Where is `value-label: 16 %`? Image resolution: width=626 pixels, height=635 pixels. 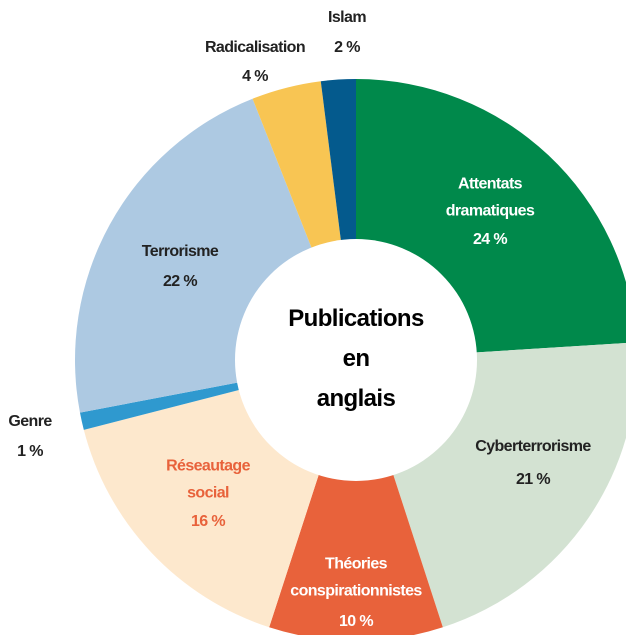
value-label: 16 % is located at coordinates (208, 521).